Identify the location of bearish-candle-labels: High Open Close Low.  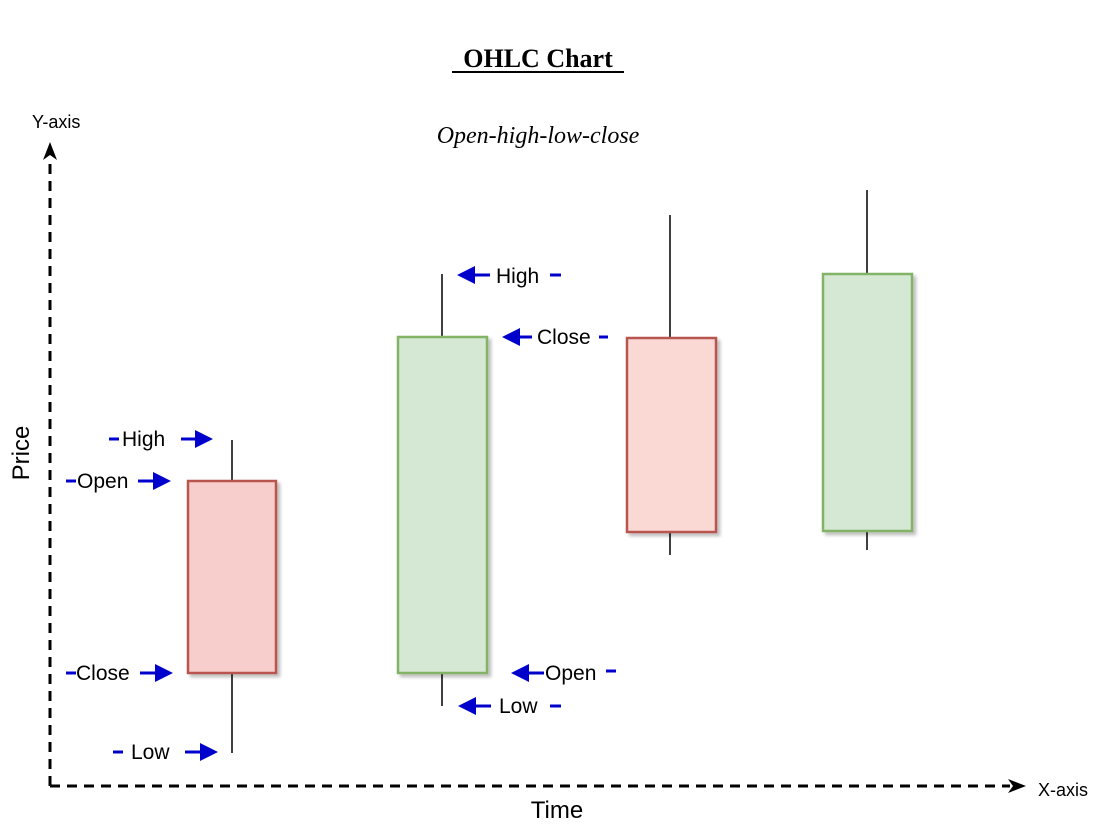
(142, 596).